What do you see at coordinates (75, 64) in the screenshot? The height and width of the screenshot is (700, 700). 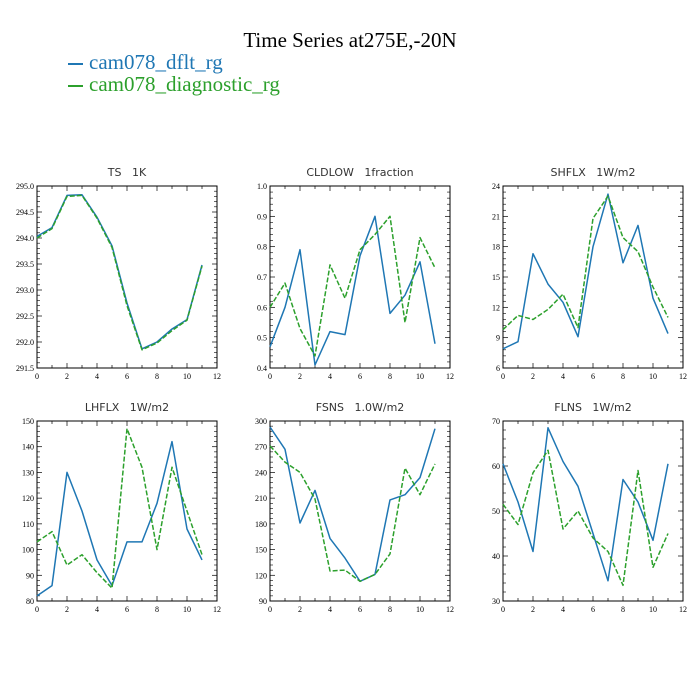 I see `legend-swatch-dflt` at bounding box center [75, 64].